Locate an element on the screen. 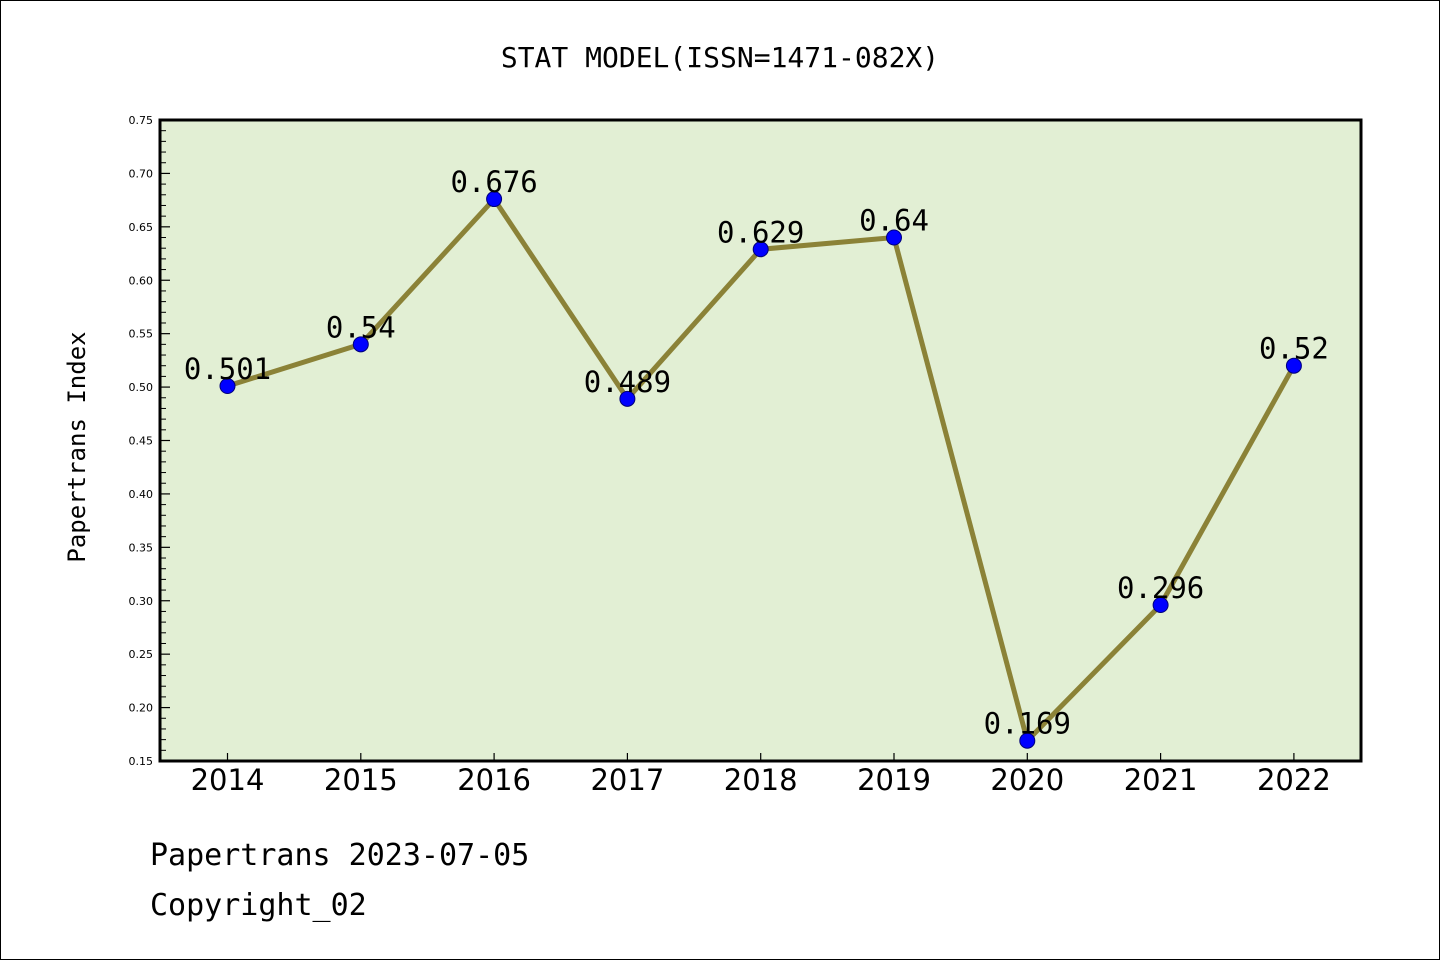 This screenshot has height=960, width=1440. data-label: 0.52 is located at coordinates (1294, 349).